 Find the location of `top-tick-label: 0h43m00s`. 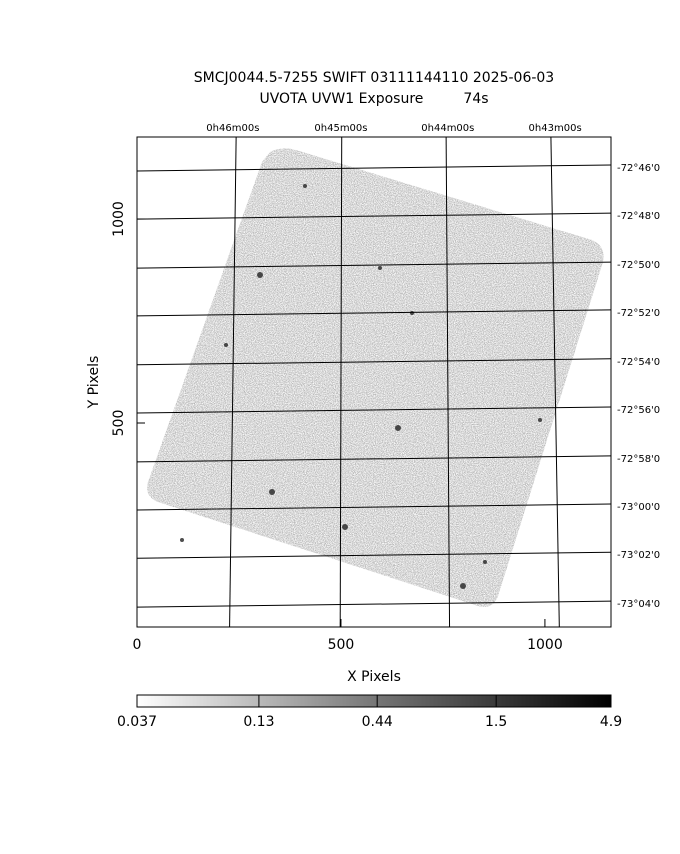

top-tick-label: 0h43m00s is located at coordinates (555, 128).